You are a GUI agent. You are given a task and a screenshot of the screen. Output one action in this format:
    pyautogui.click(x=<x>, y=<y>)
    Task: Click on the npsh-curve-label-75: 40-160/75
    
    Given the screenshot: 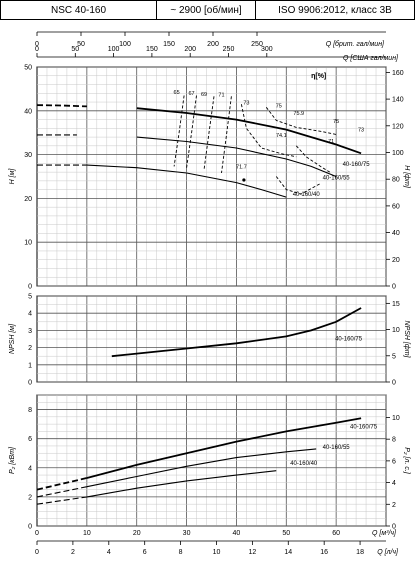 What is the action you would take?
    pyautogui.click(x=349, y=340)
    